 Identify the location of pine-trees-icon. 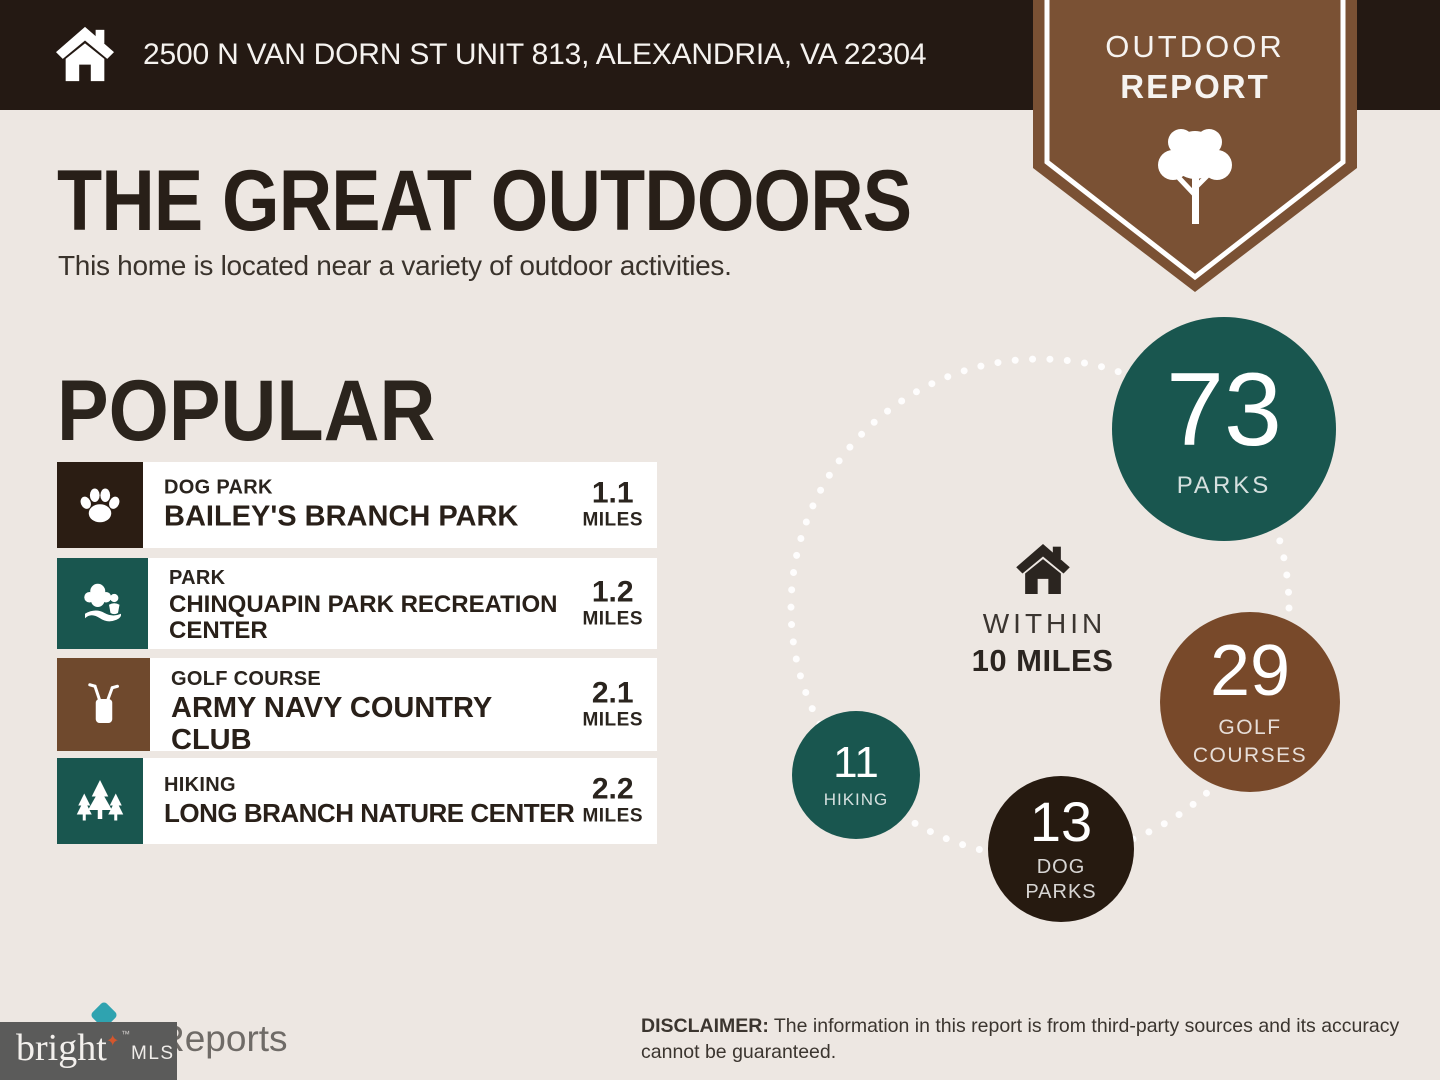
(100, 800).